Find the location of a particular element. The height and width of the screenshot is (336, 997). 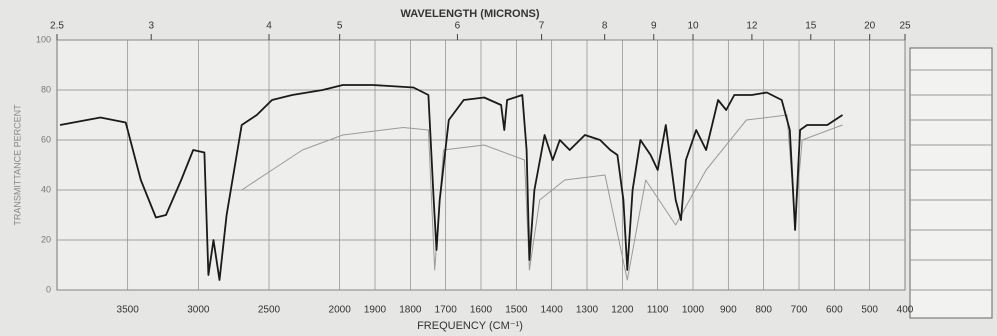

chart-title: WAVELENGTH (MICRONS) is located at coordinates (469, 14).